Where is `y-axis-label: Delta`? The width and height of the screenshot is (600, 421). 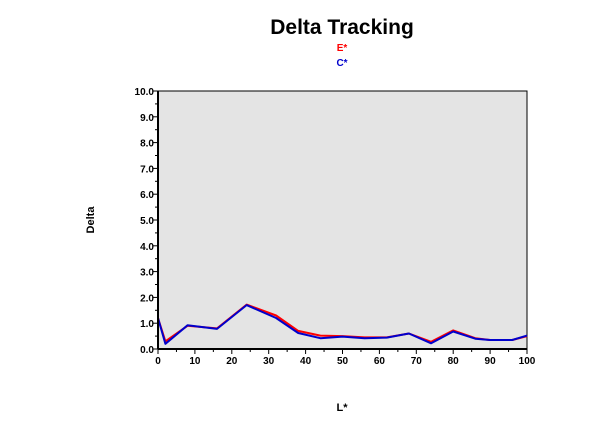
y-axis-label: Delta is located at coordinates (91, 220).